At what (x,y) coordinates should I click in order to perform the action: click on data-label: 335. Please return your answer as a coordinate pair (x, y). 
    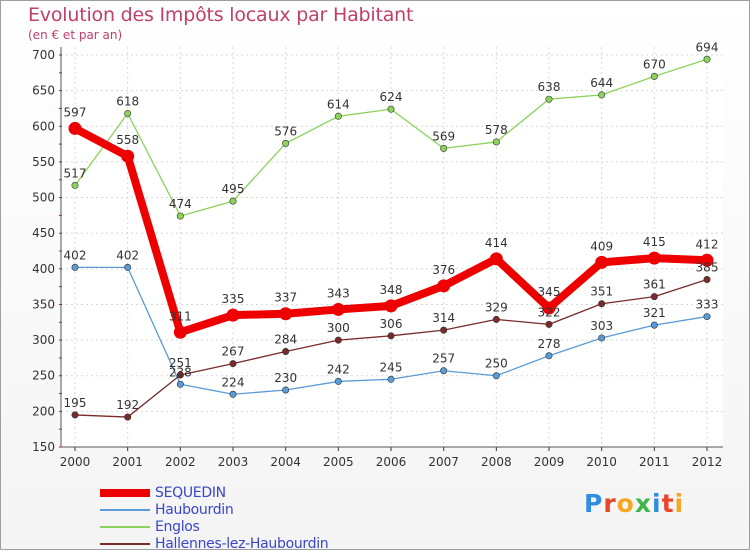
    Looking at the image, I should click on (233, 299).